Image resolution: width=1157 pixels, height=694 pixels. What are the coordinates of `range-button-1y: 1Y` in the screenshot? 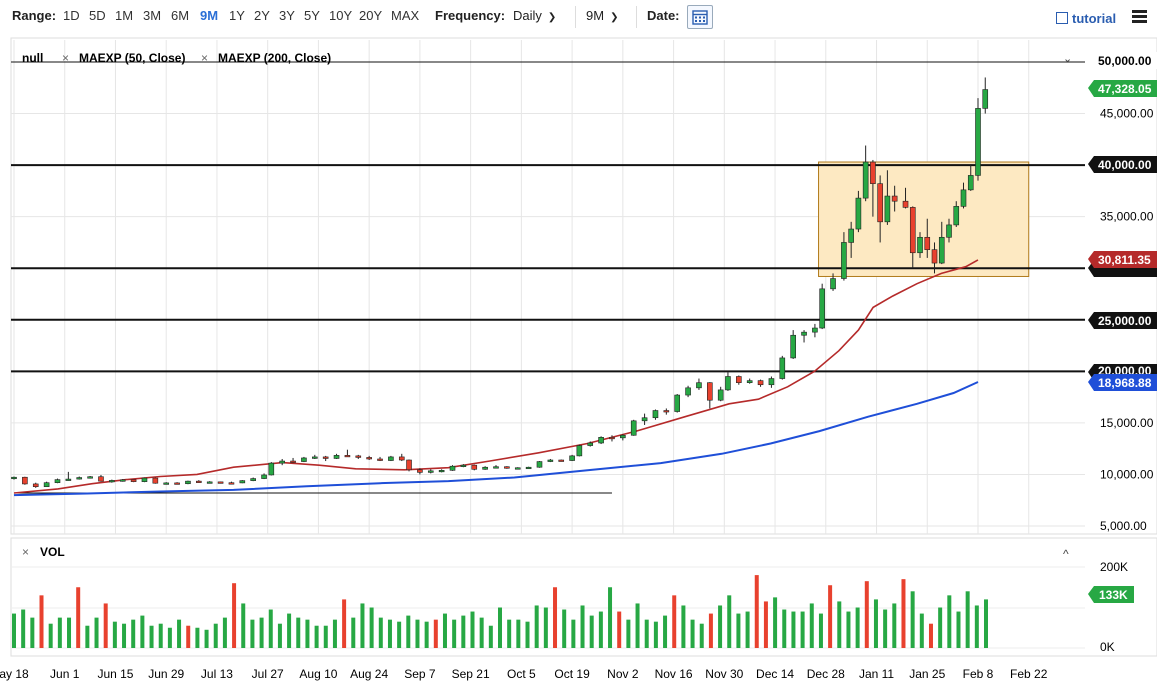 It's located at (237, 15).